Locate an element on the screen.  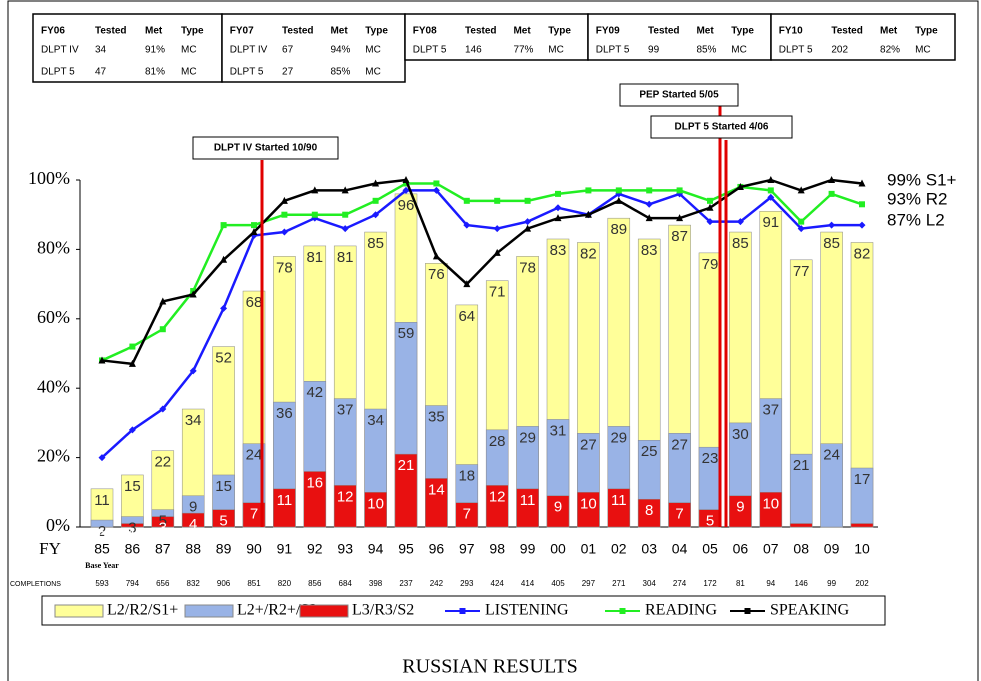
bar-value-label: 36 is located at coordinates (284, 413).